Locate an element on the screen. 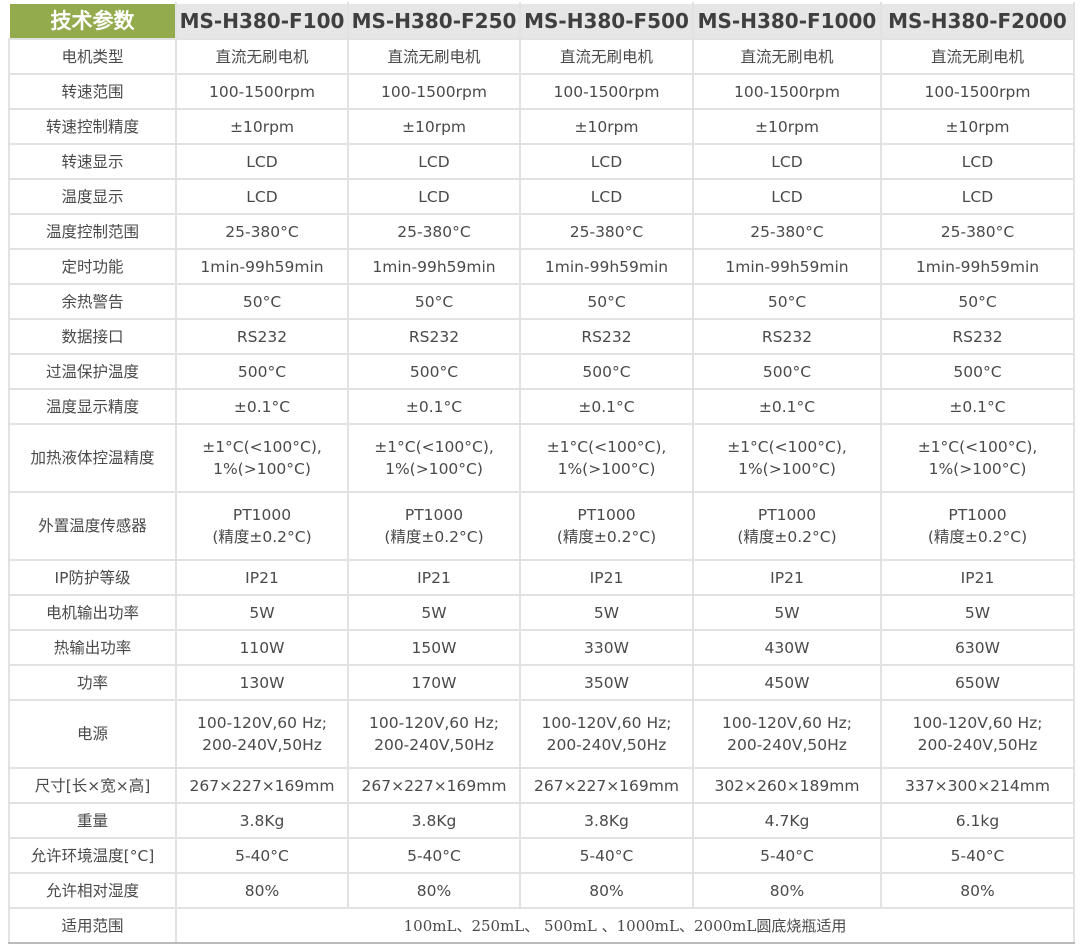 The height and width of the screenshot is (952, 1080). cell-line: ±1°C(<100°C), is located at coordinates (787, 447).